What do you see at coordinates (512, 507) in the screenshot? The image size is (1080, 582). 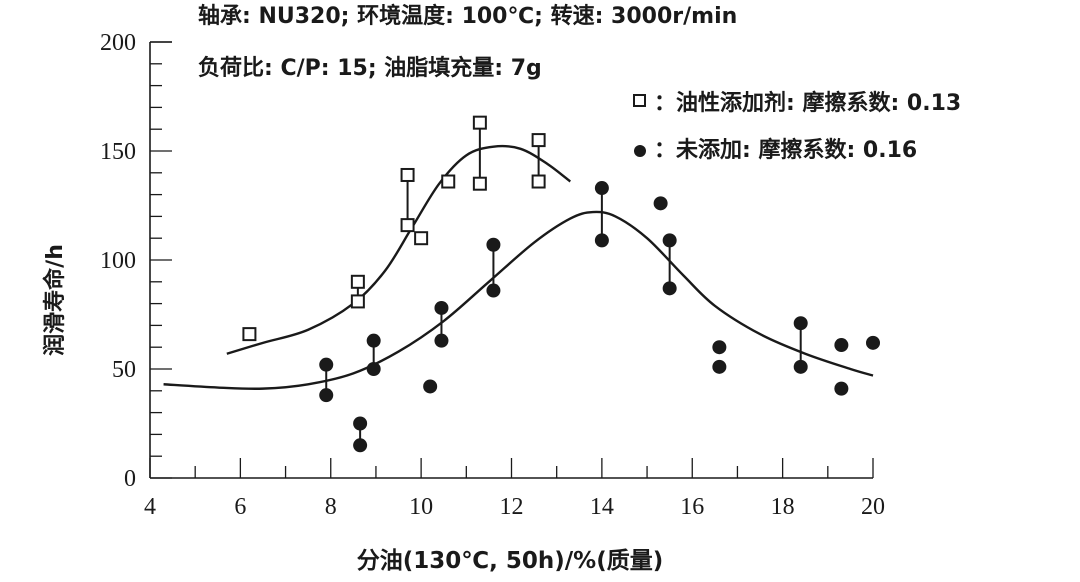 I see `x-tick-label: 12` at bounding box center [512, 507].